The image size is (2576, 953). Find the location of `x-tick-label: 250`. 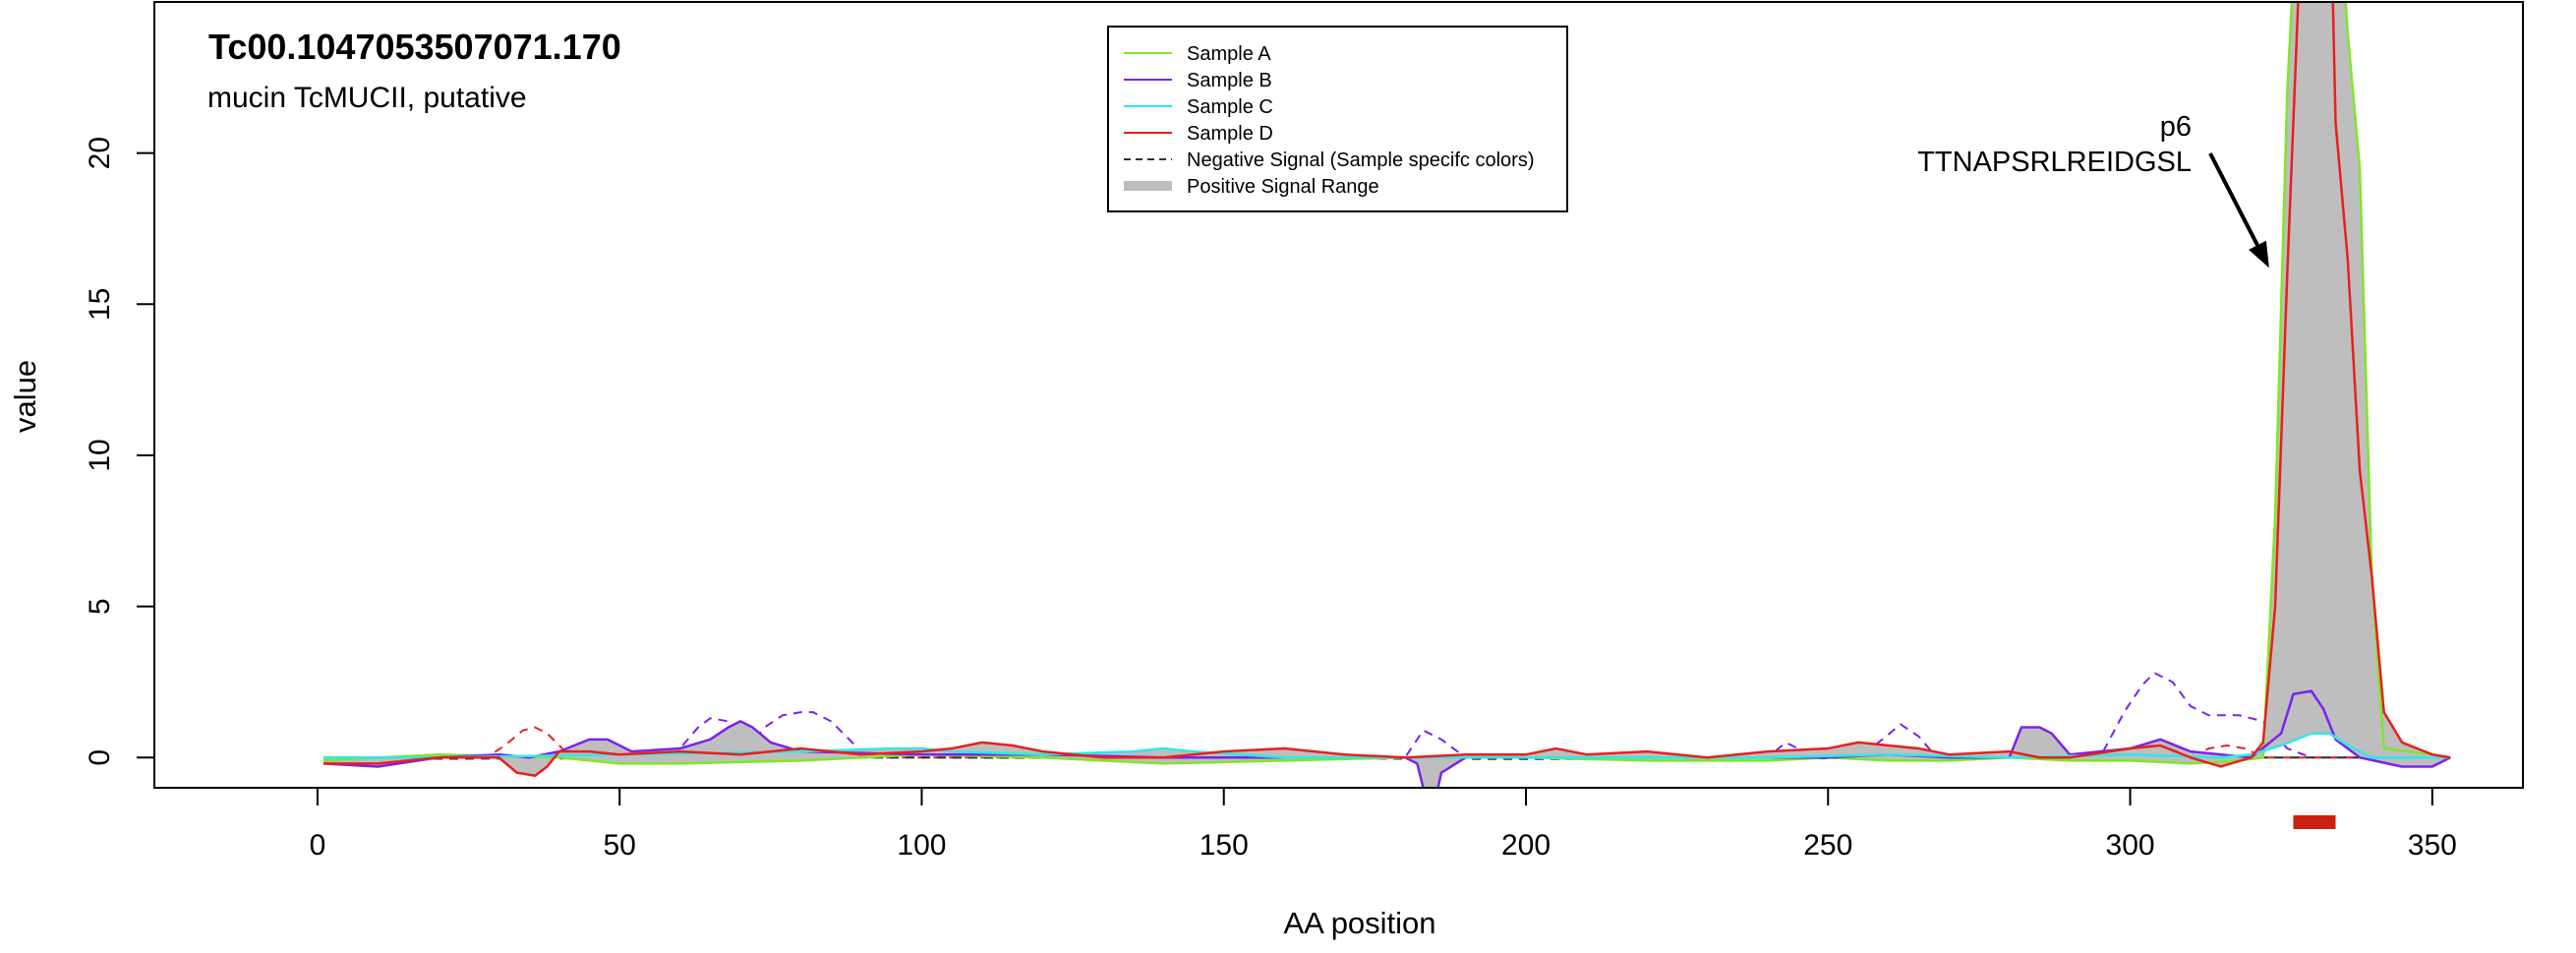

x-tick-label: 250 is located at coordinates (1827, 845).